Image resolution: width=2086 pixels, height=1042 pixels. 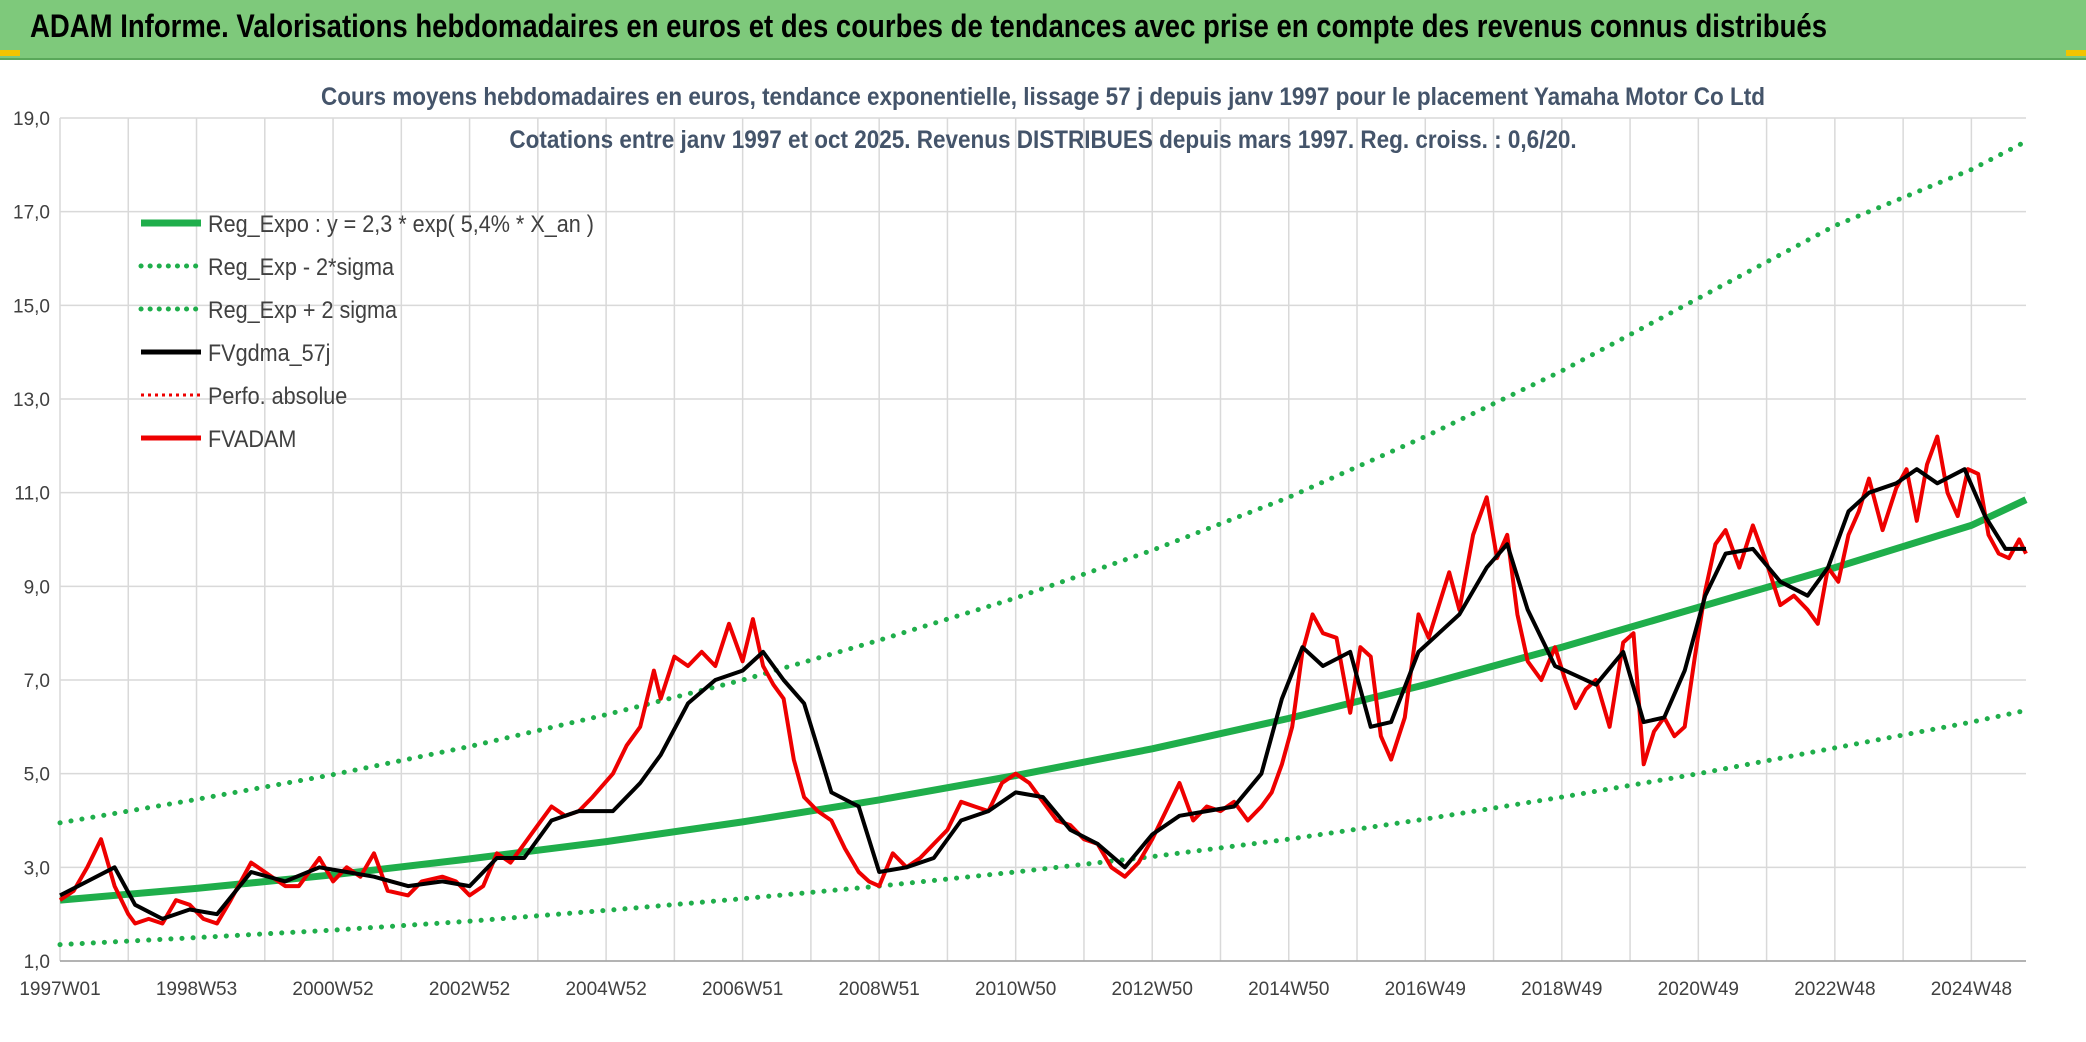 I want to click on x-tick-label: 2024W48, so click(x=1971, y=989).